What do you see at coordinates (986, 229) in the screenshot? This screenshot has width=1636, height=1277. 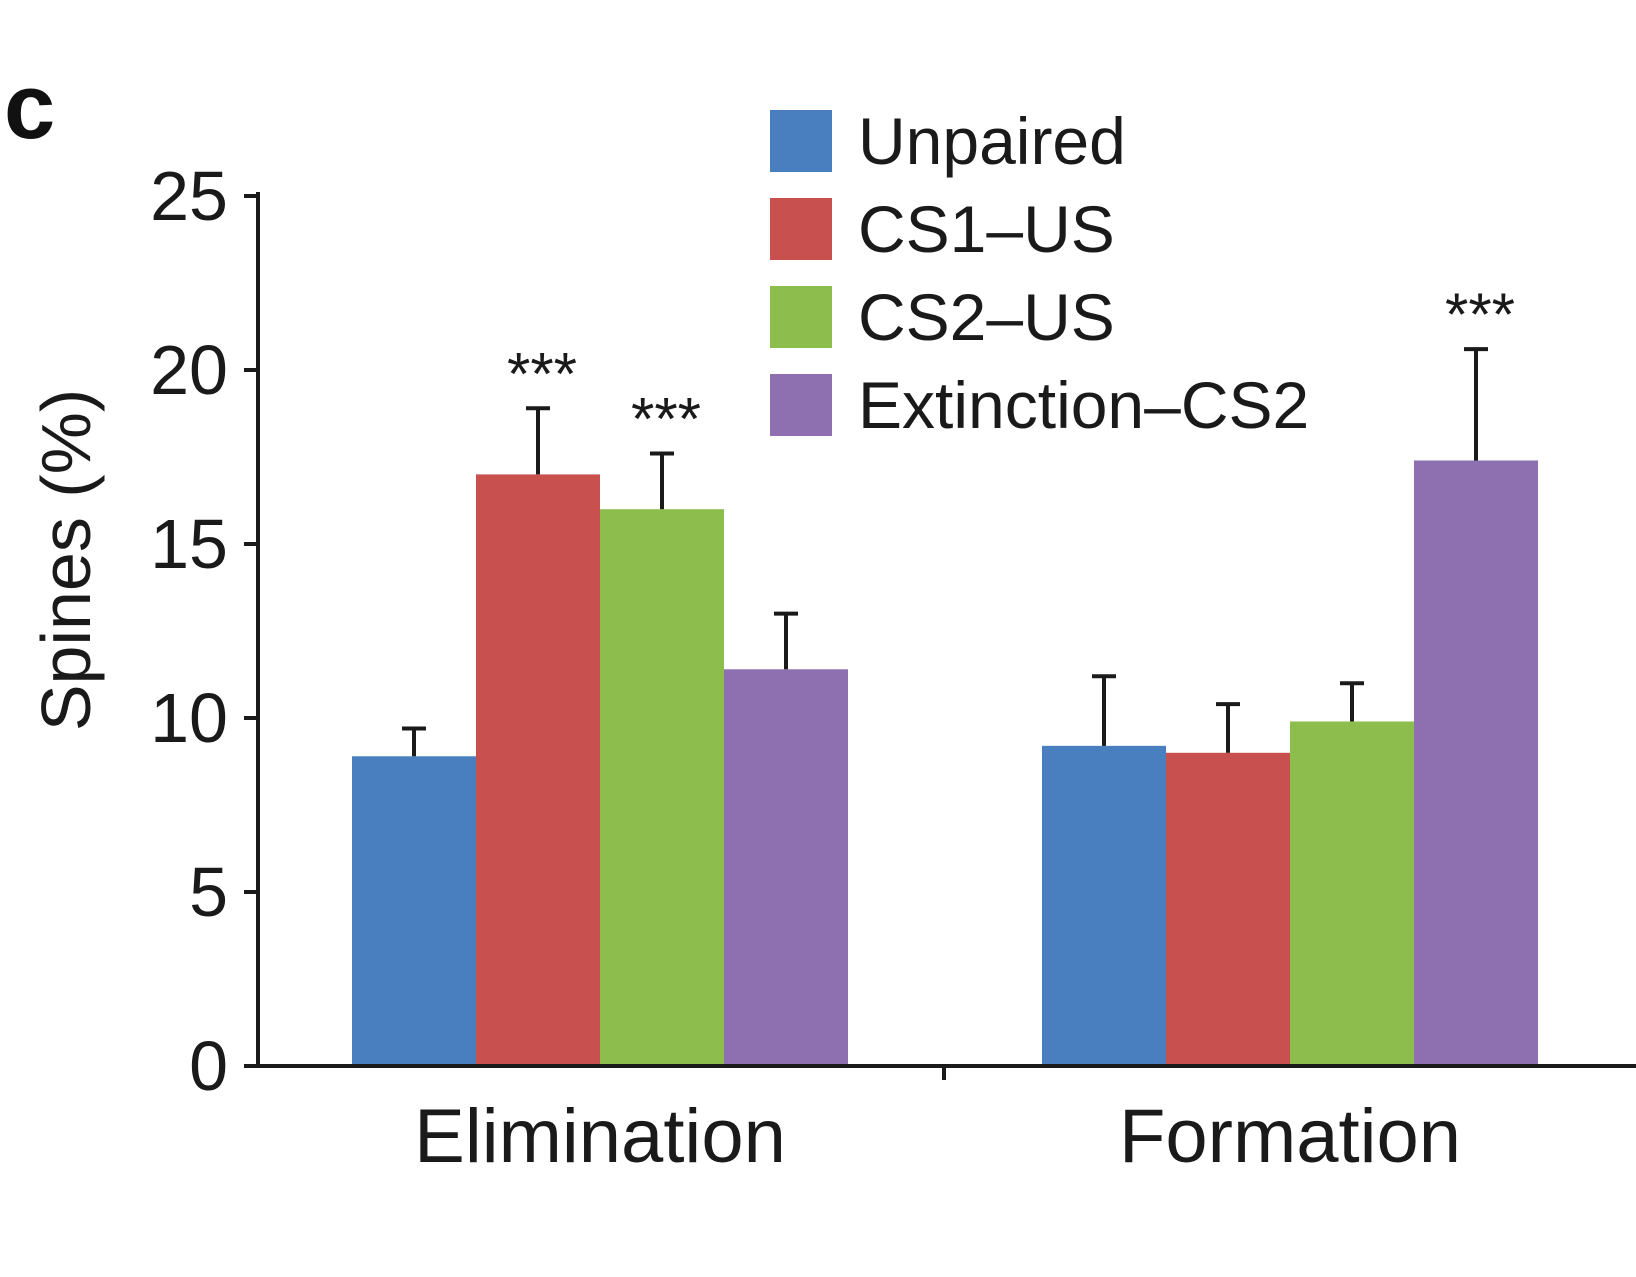 I see `legend-label: CS1–US` at bounding box center [986, 229].